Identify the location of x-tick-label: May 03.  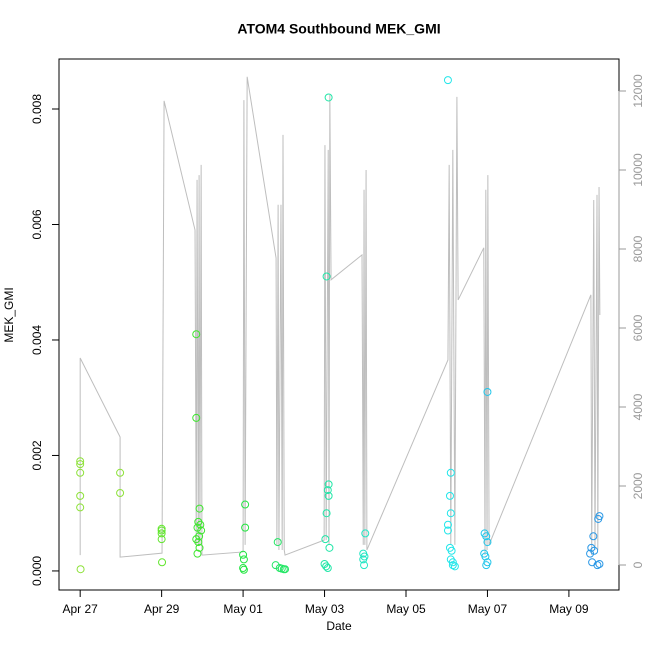
(325, 609).